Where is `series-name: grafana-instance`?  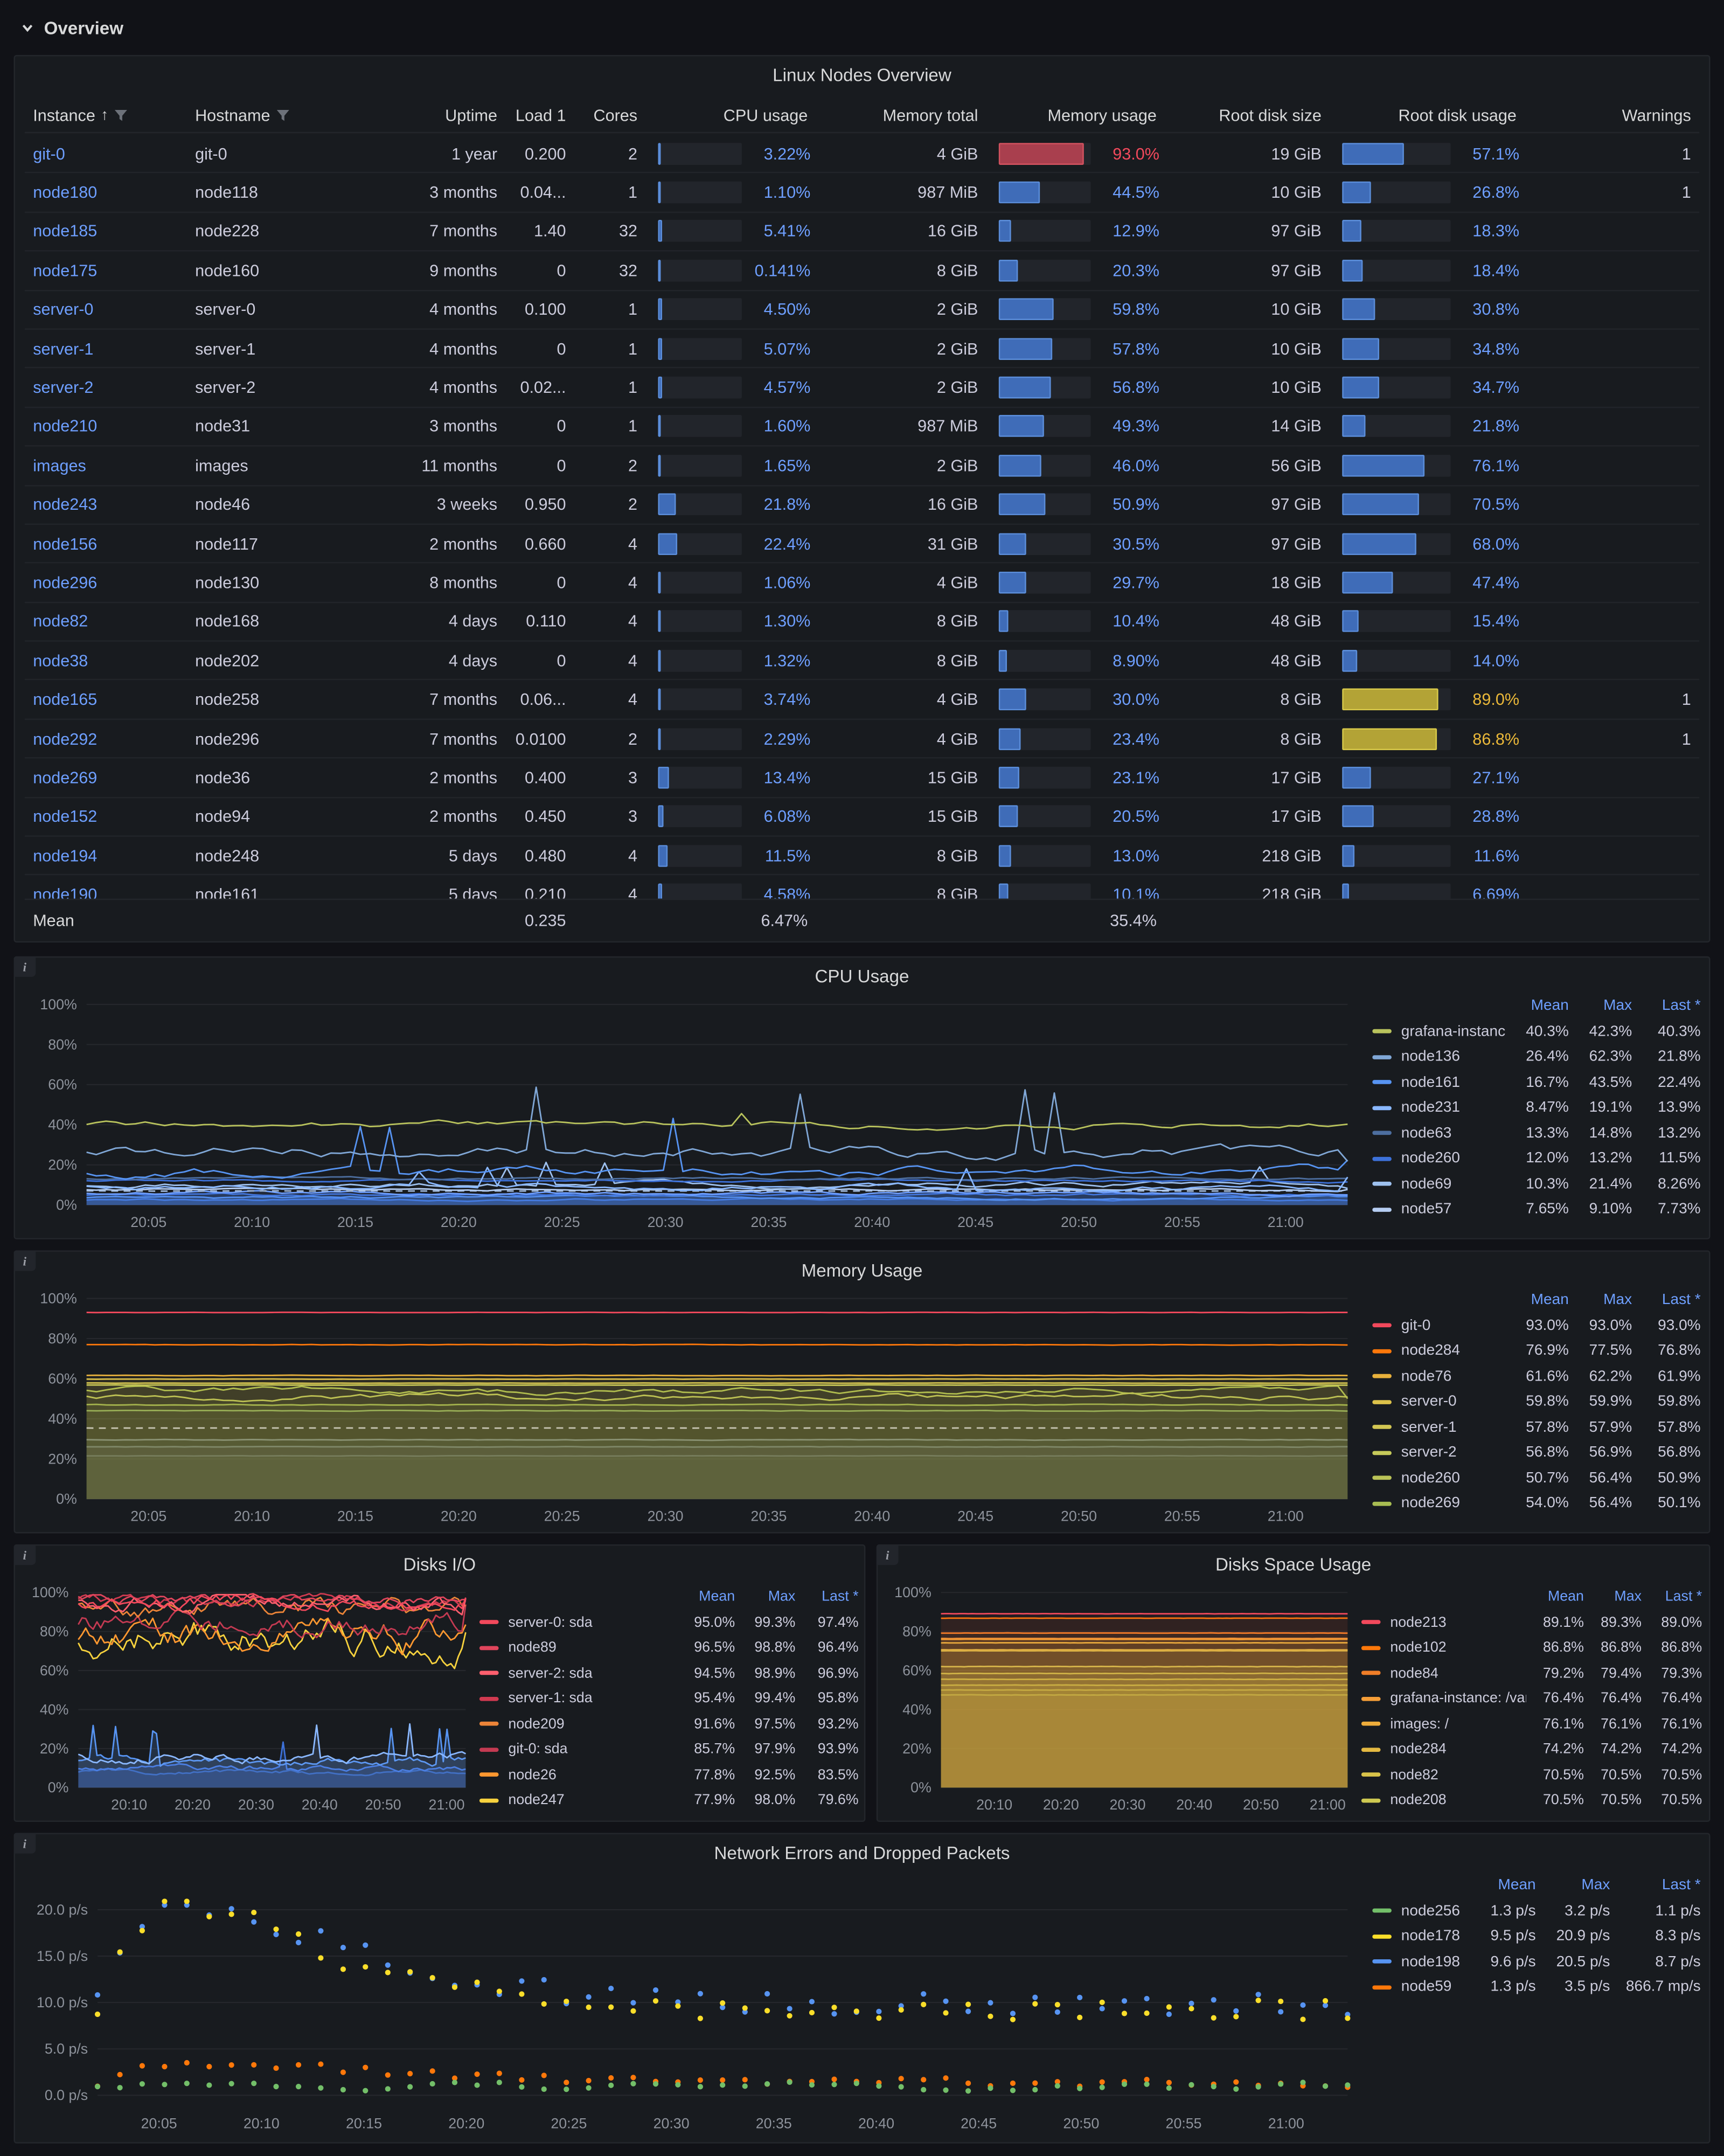 series-name: grafana-instance is located at coordinates (1438, 1031).